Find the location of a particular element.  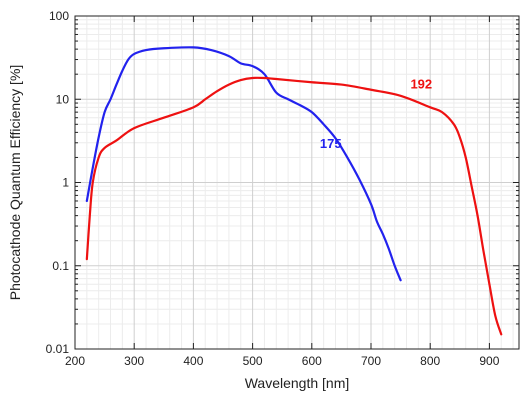

x-tick-label: 300 is located at coordinates (134, 361).